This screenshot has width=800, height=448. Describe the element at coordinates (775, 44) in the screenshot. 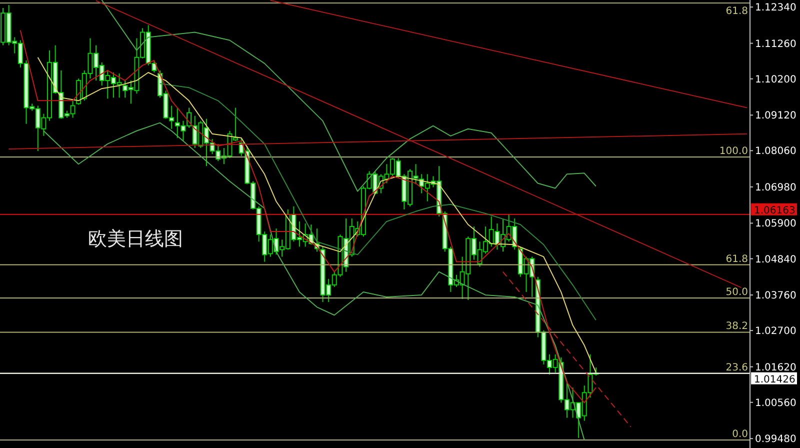

I see `y-tick-label: 1.11260` at that location.